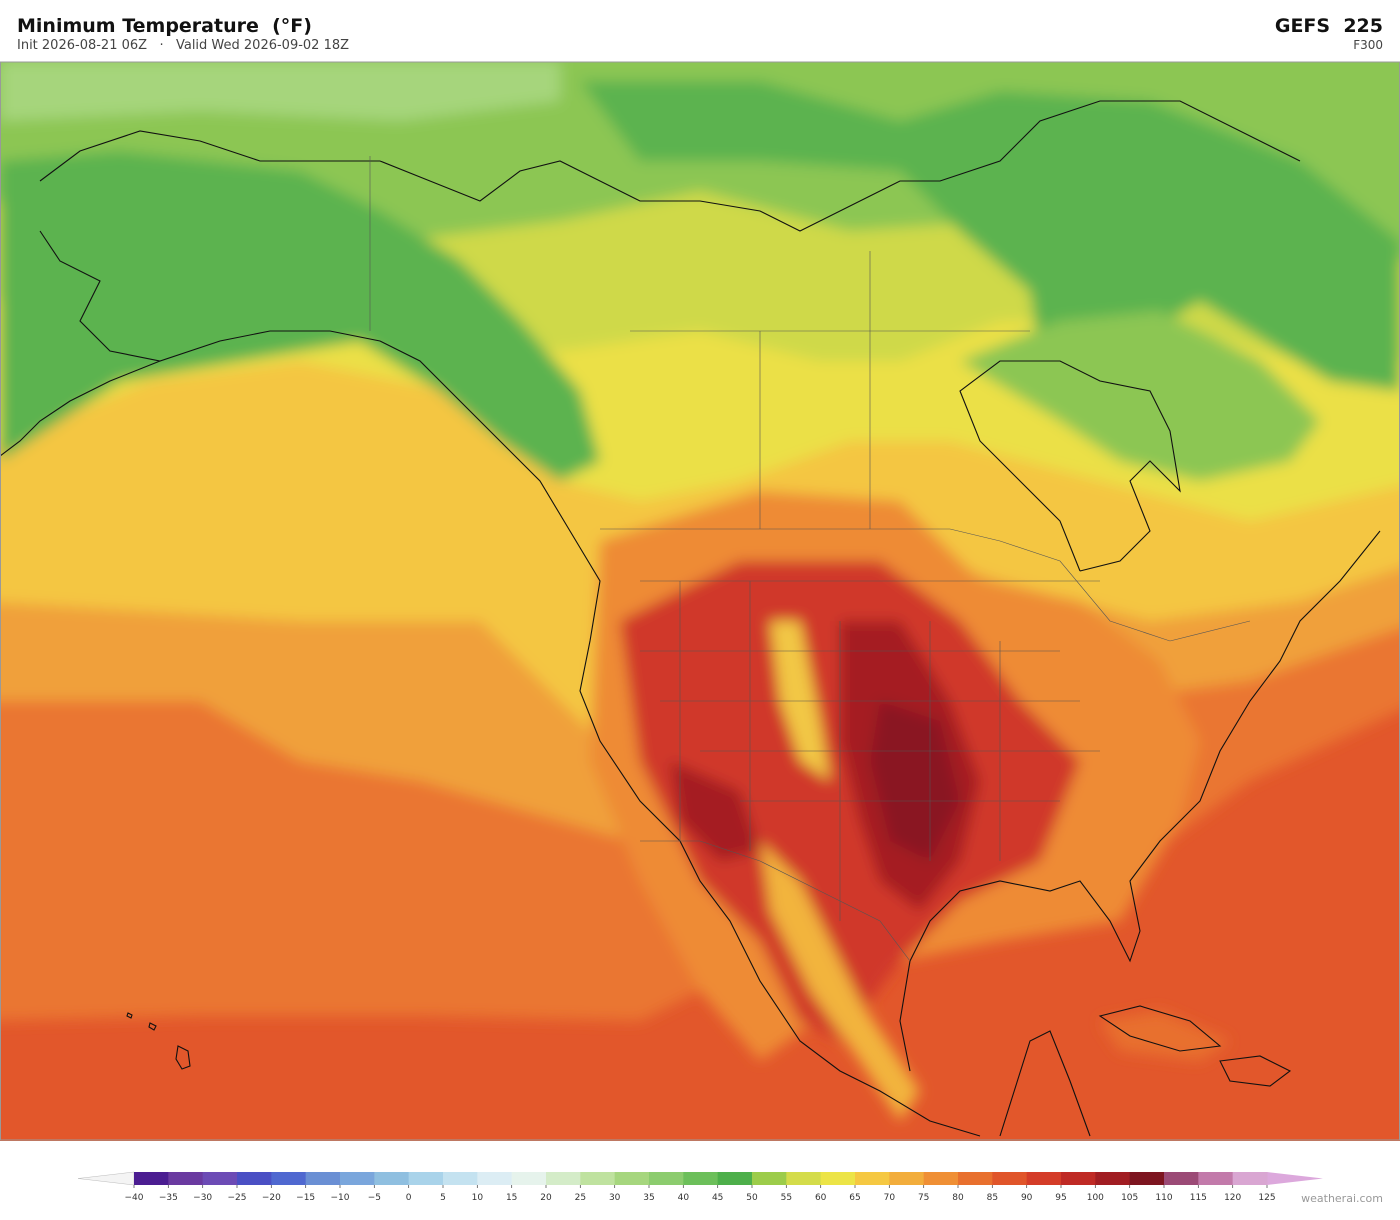 This screenshot has width=1400, height=1220. I want to click on colorbar-tick-label: 120, so click(1232, 1198).